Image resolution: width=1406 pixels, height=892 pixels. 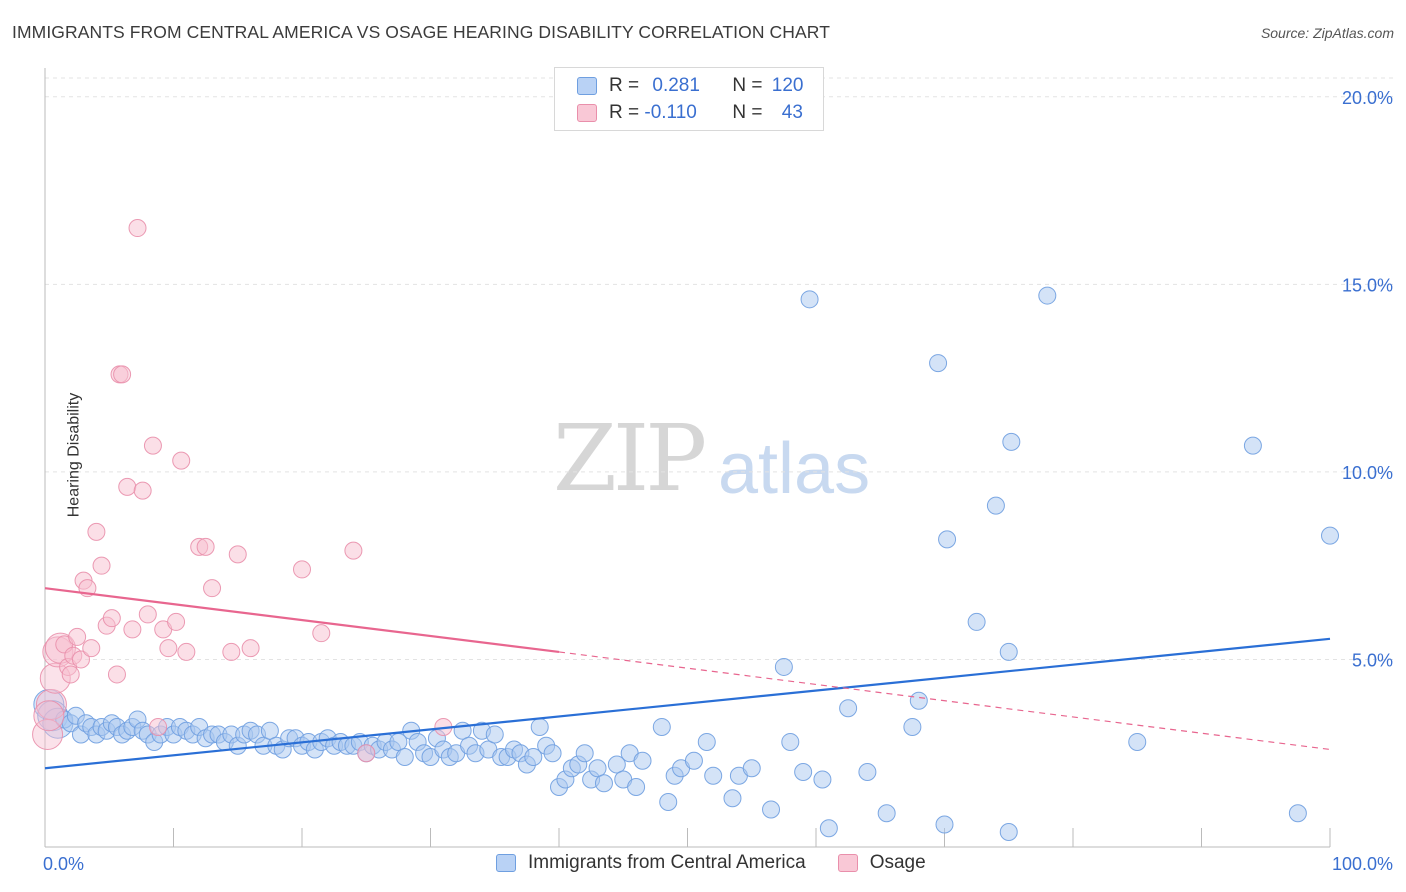 I want to click on trend-line-immigrants, so click(x=687, y=703).